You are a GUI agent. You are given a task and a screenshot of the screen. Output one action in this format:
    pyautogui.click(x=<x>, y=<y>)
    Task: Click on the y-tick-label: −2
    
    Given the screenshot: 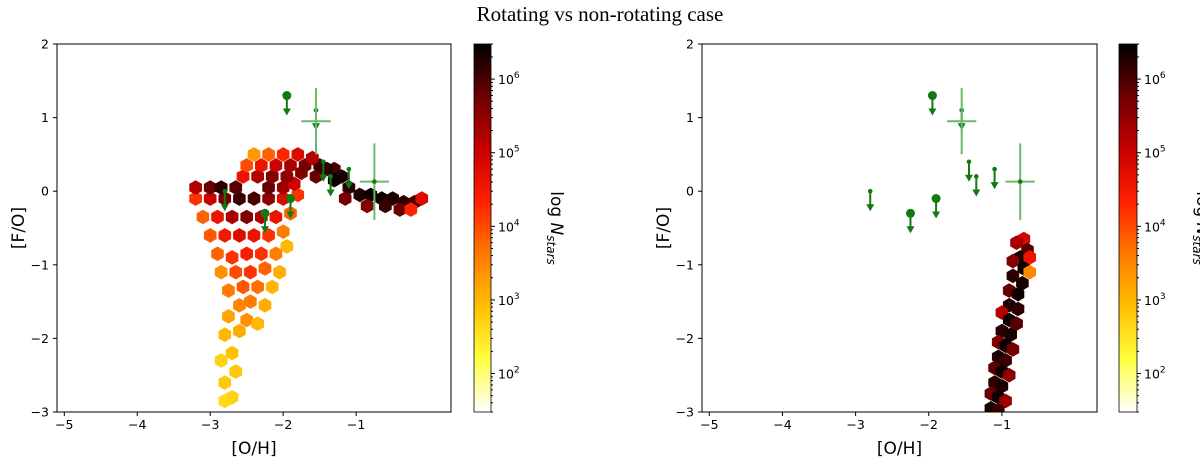 What is the action you would take?
    pyautogui.click(x=40, y=338)
    